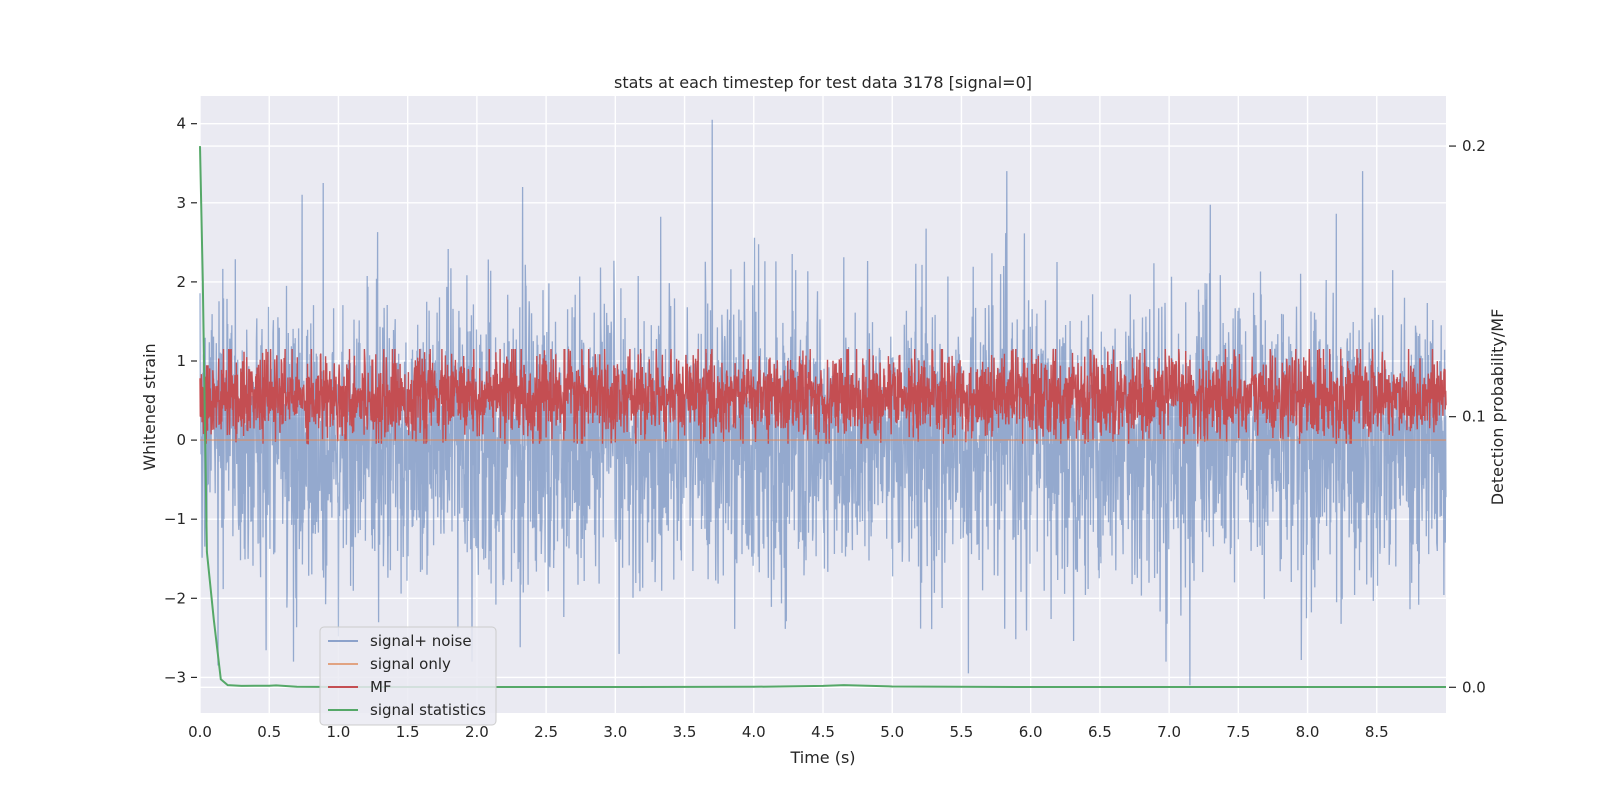 This screenshot has width=1600, height=800. What do you see at coordinates (175, 677) in the screenshot?
I see `y-tick-label: −3` at bounding box center [175, 677].